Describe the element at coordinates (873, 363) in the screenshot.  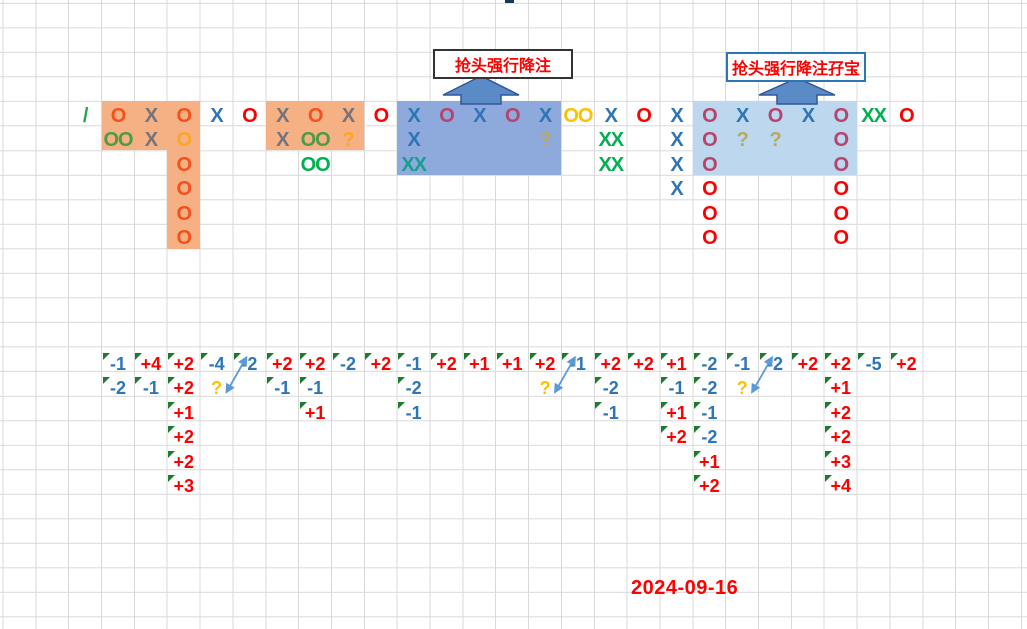
I see `number-cell: -5` at that location.